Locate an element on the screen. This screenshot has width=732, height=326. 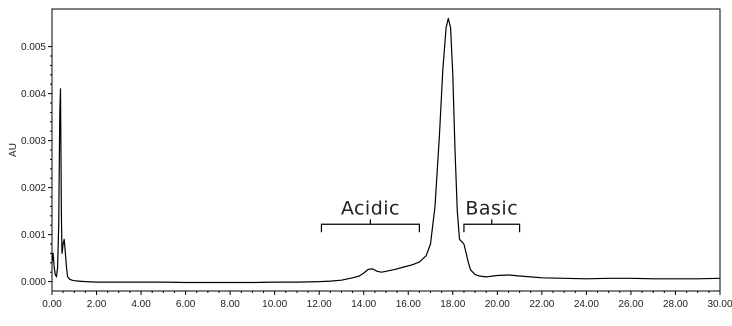
y-tick-label: 0.004 is located at coordinates (33, 94).